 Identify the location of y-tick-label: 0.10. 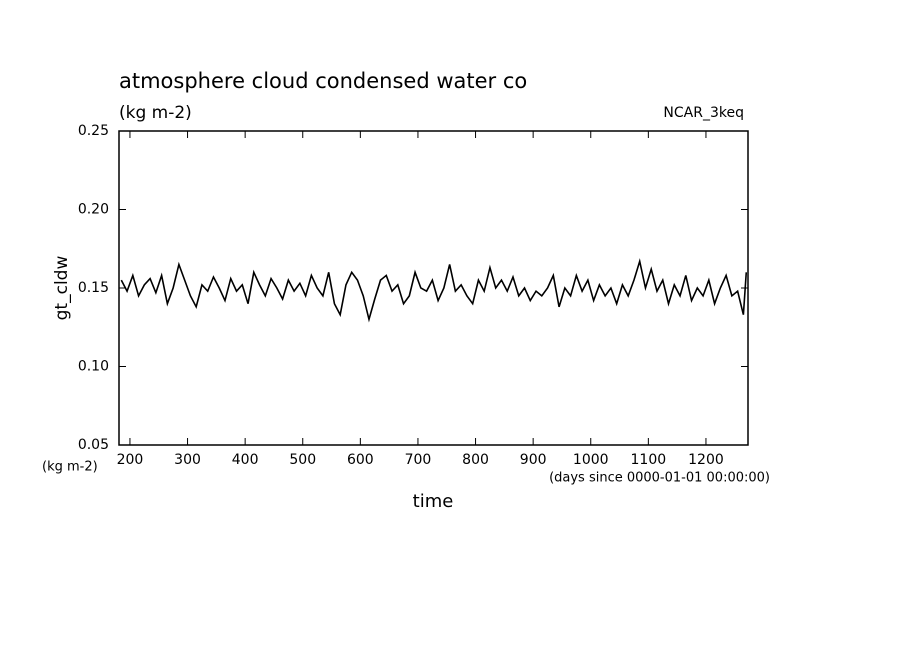
(93, 367).